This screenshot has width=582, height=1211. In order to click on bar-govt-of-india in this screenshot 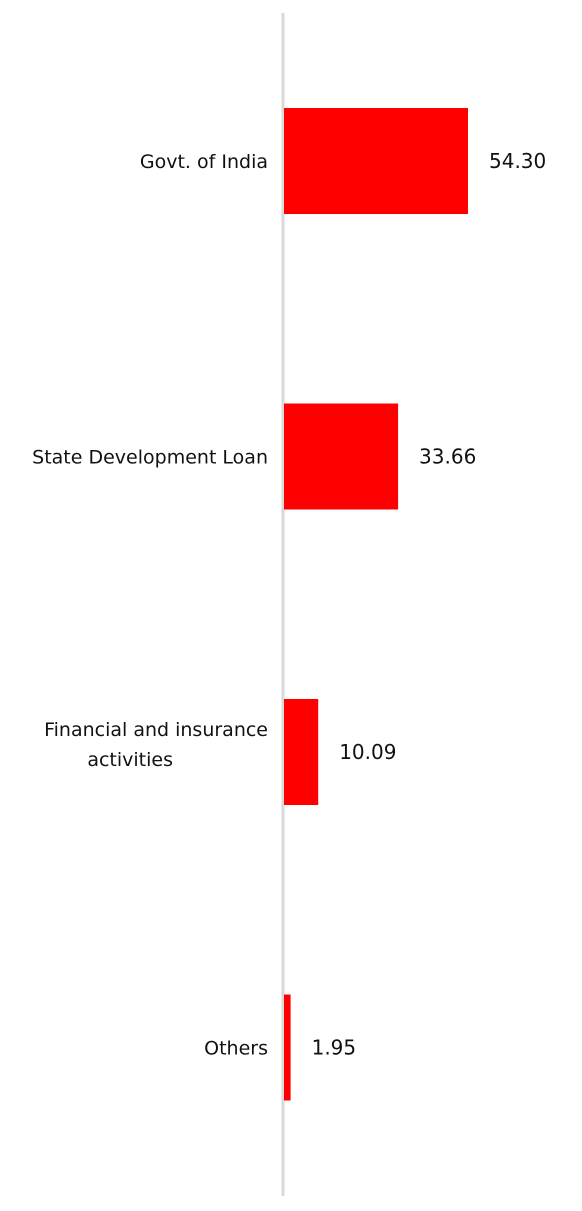, I will do `click(376, 161)`.